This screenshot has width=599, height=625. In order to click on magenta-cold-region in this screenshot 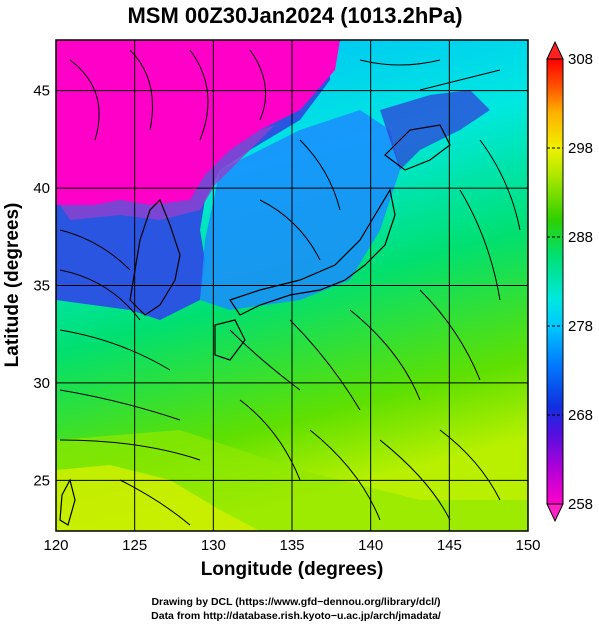, I will do `click(198, 122)`.